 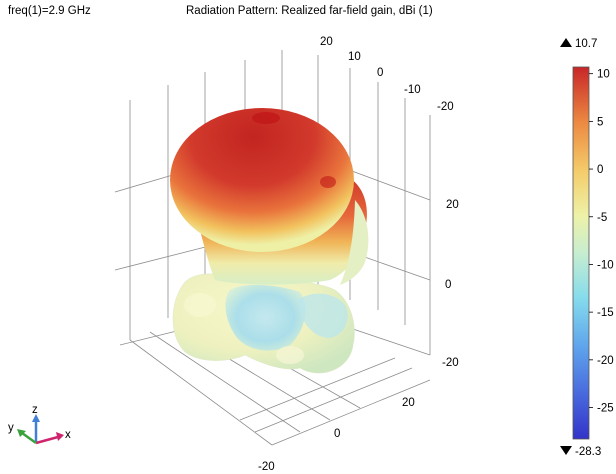 I want to click on color-bar, so click(x=581, y=253).